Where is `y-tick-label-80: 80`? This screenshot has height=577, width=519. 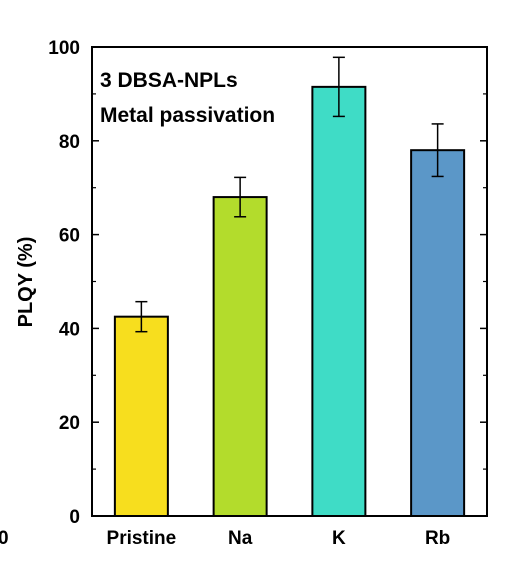
y-tick-label-80: 80 is located at coordinates (69, 142).